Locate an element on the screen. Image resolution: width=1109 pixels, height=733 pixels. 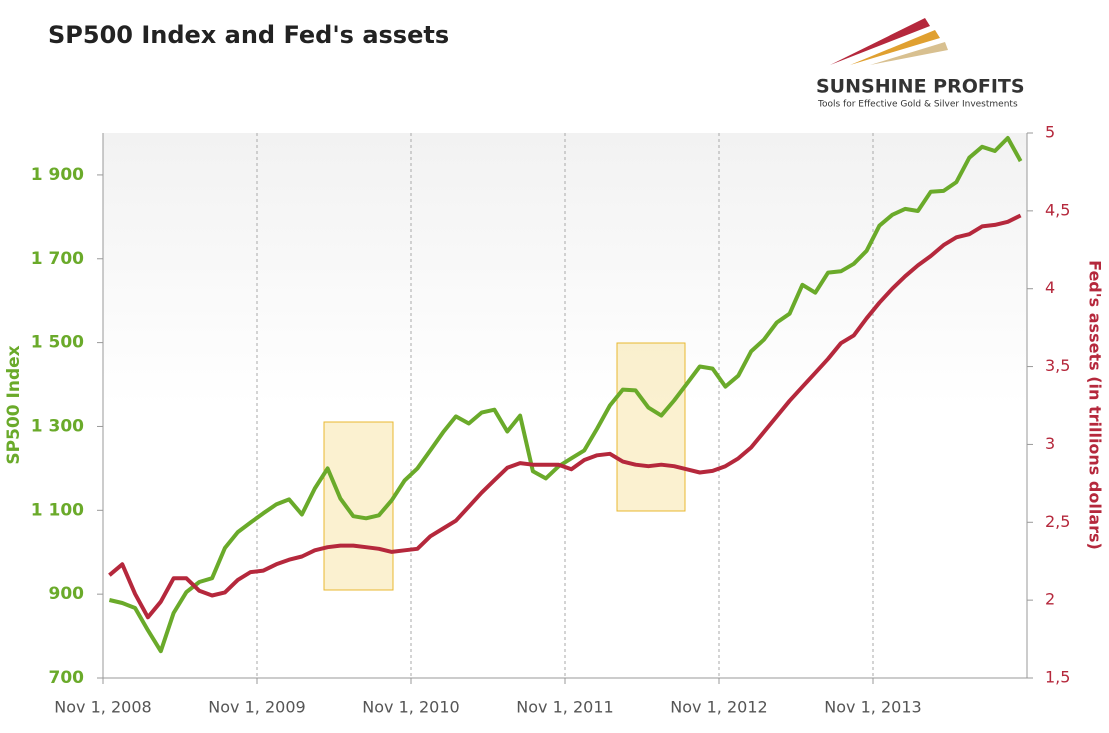
x-tick-label: Nov 1, 2012 is located at coordinates (718, 707).